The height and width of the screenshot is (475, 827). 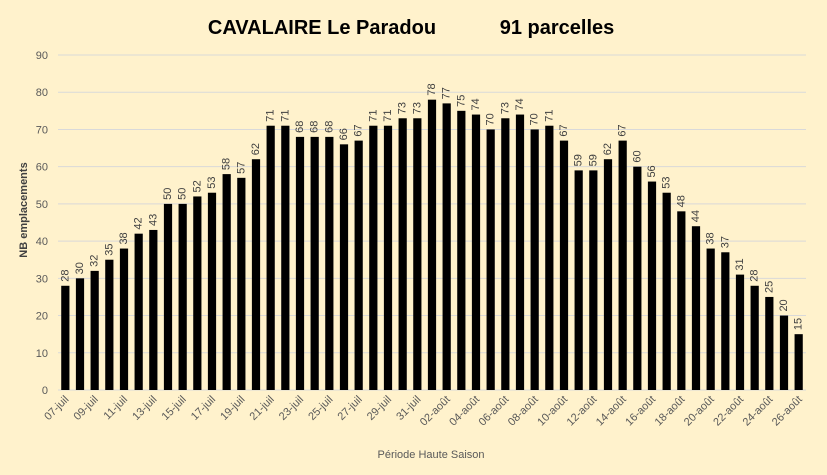 What do you see at coordinates (42, 205) in the screenshot?
I see `y-tick-label: 50` at bounding box center [42, 205].